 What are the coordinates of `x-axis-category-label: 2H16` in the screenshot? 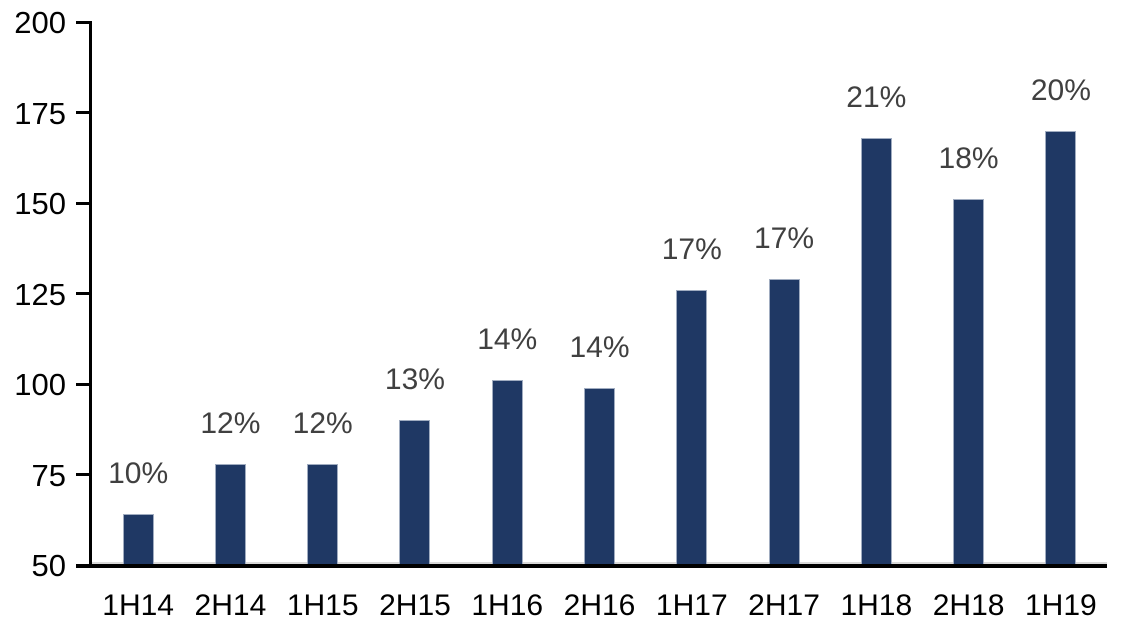 It's located at (599, 605).